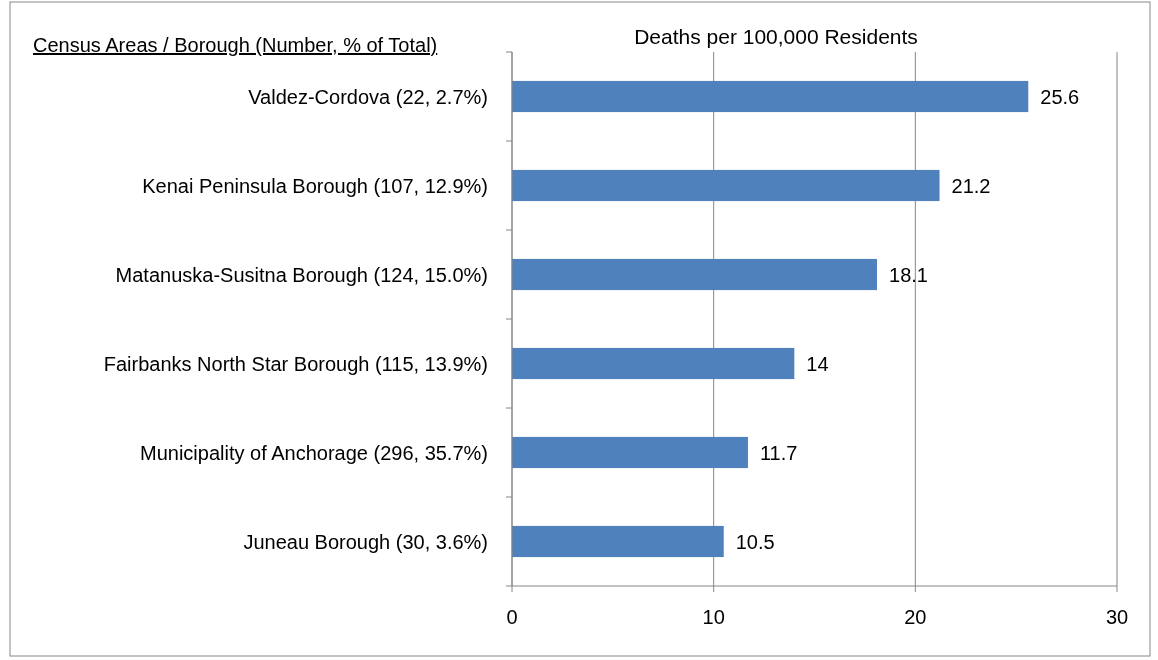 The width and height of the screenshot is (1158, 660). I want to click on y-tick-label: Matanuska-Susitna Borough (124, 15.0%), so click(301, 274).